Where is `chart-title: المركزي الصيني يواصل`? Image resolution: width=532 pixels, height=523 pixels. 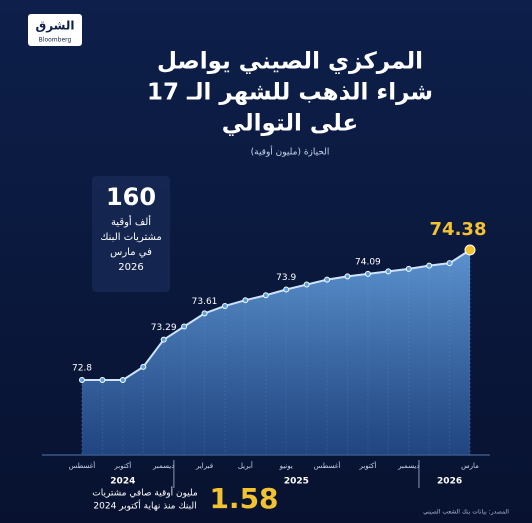 chart-title: المركزي الصيني يواصل is located at coordinates (290, 62).